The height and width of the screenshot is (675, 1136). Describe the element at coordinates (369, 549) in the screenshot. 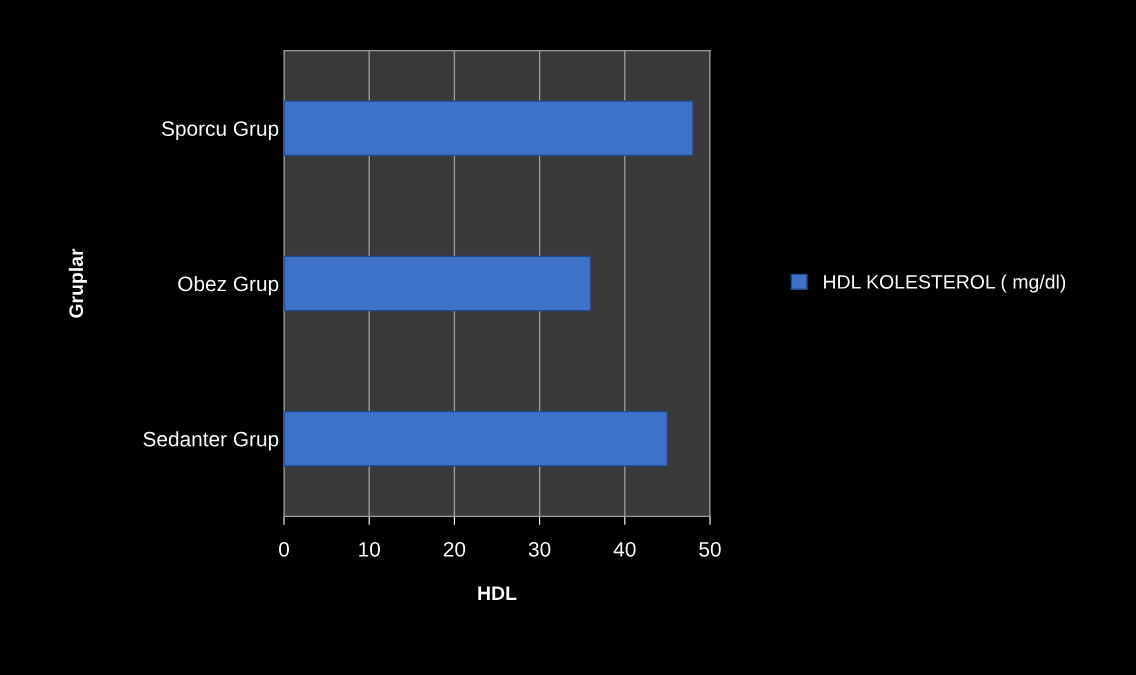

I see `x-tick-label: 10` at that location.